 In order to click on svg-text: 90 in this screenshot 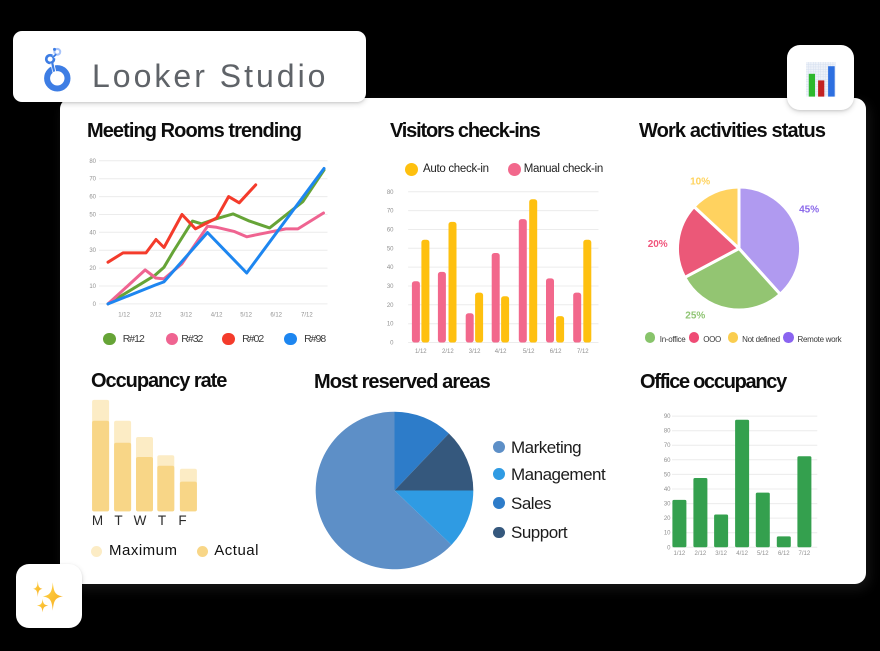, I will do `click(667, 417)`.